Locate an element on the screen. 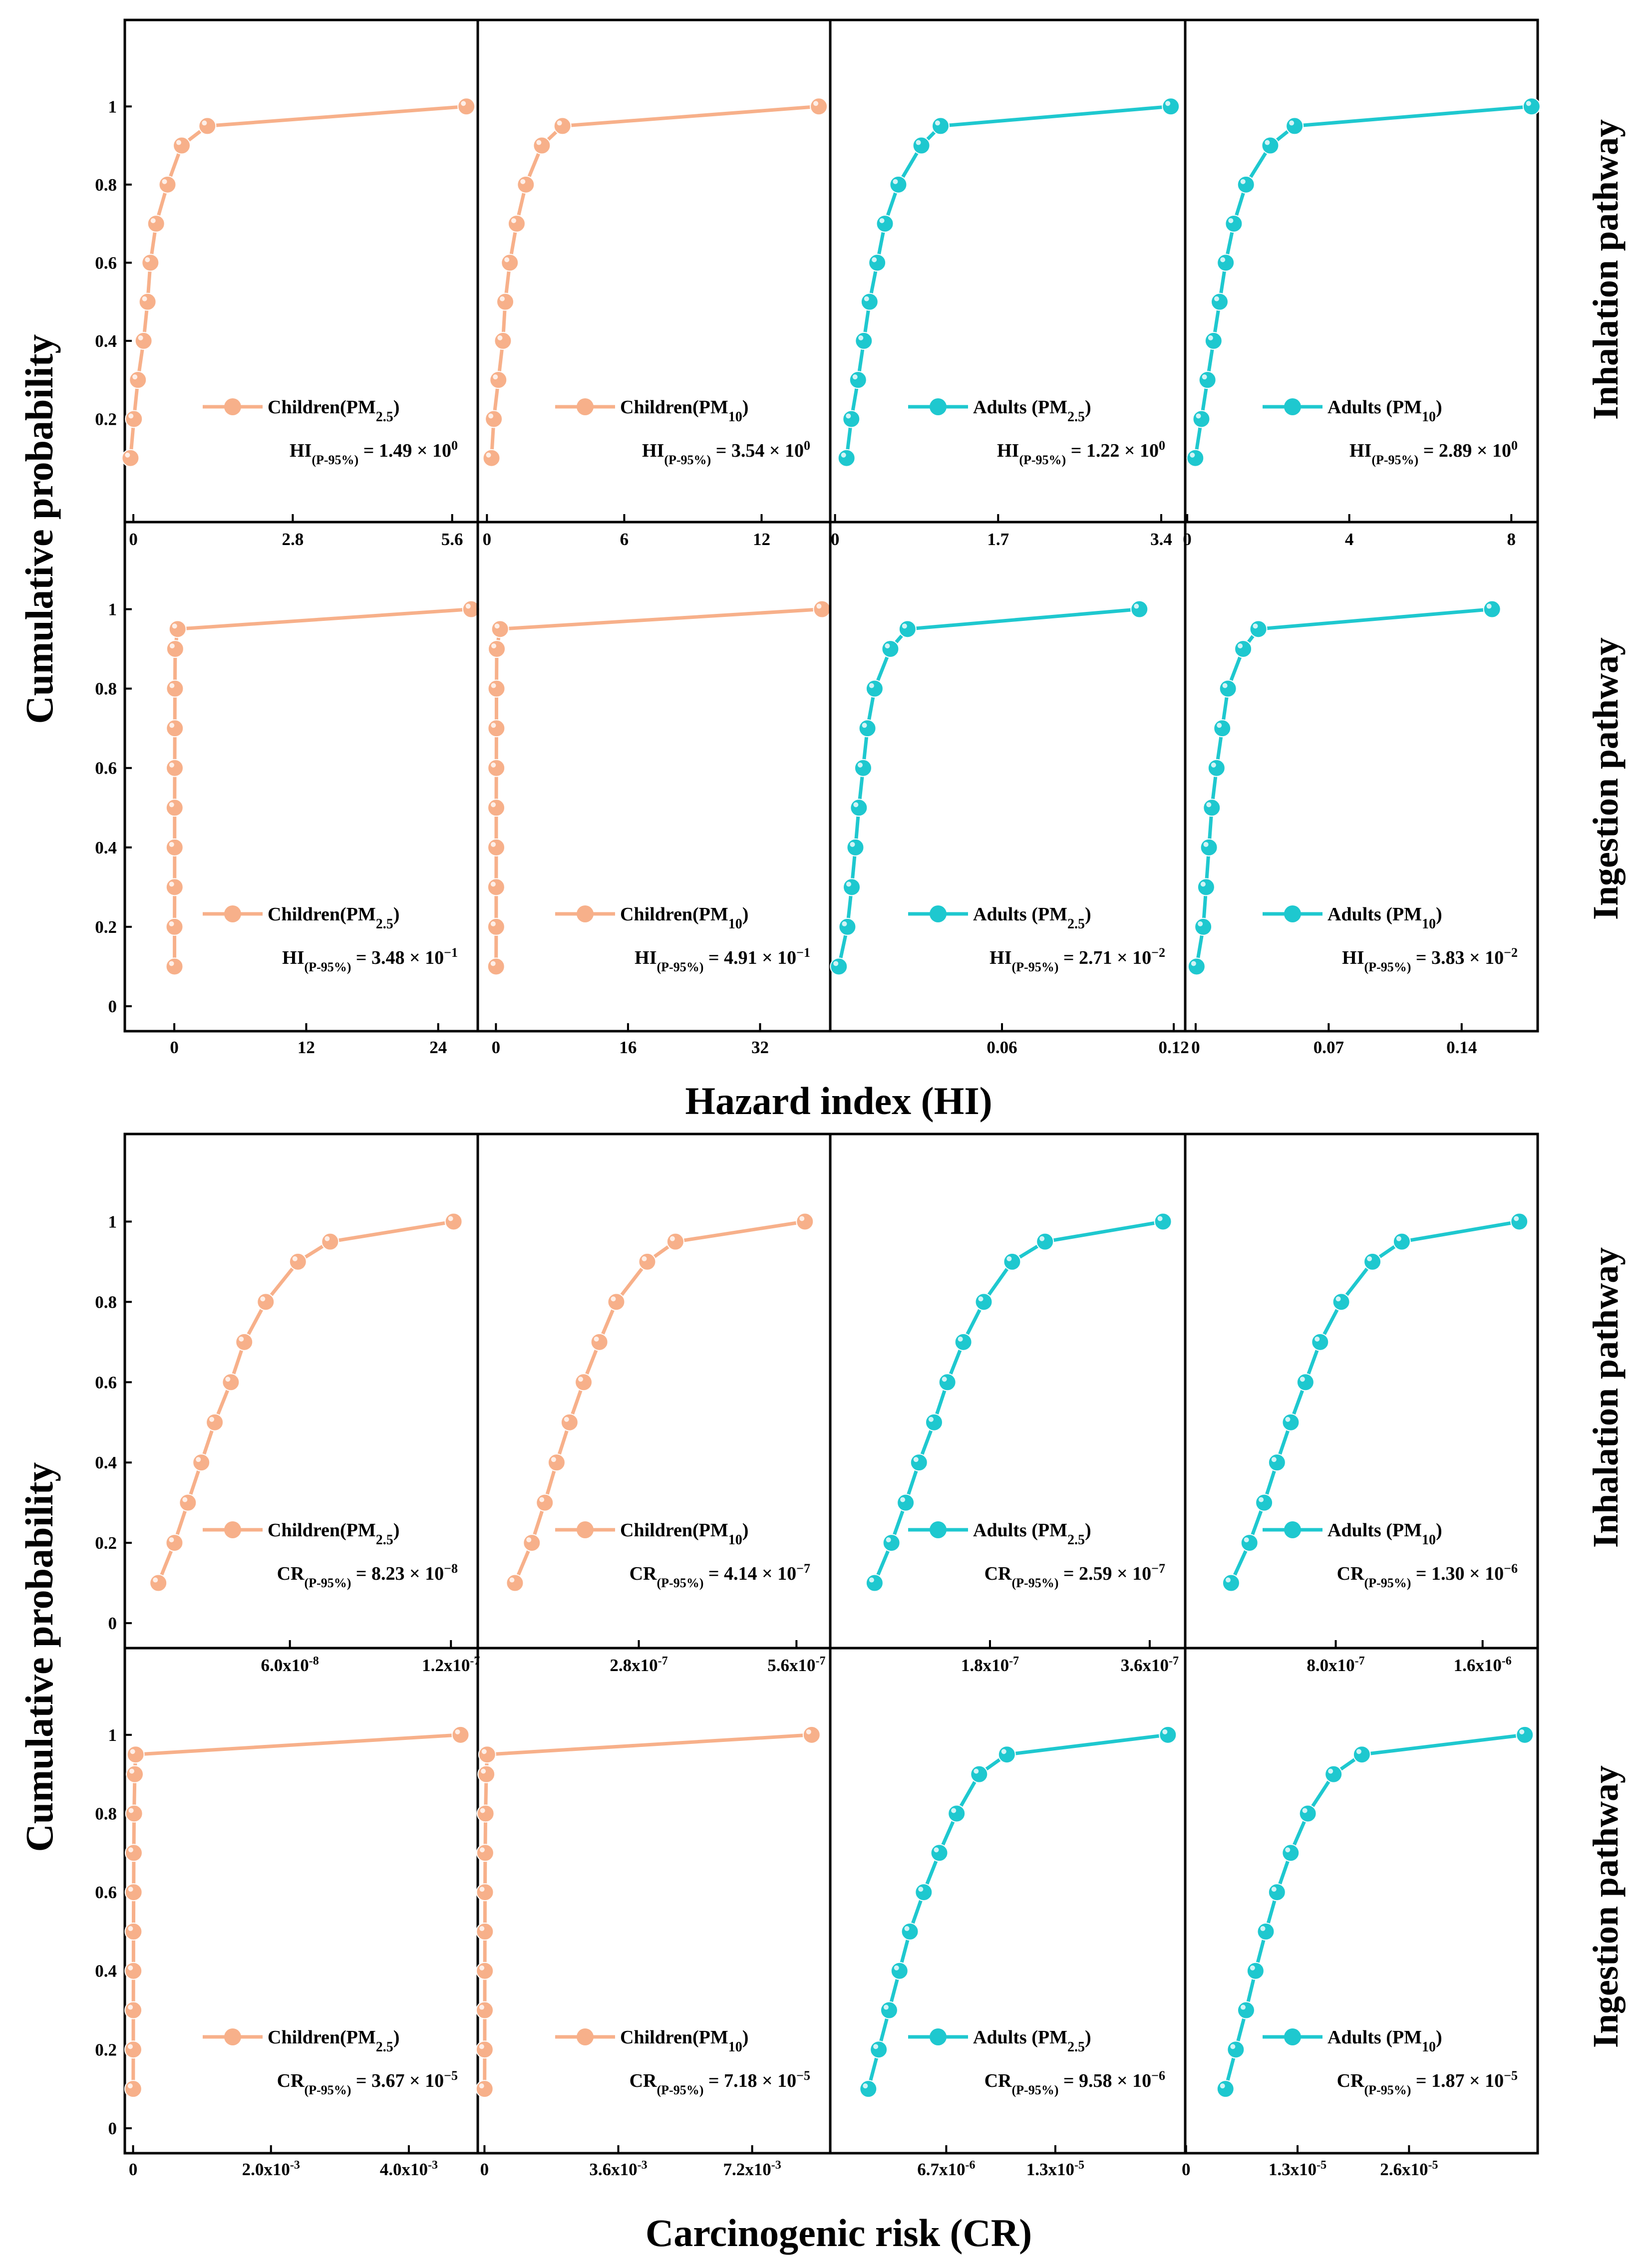 Image resolution: width=1648 pixels, height=2268 pixels. legend-label: Adults (PM10) is located at coordinates (1384, 918).